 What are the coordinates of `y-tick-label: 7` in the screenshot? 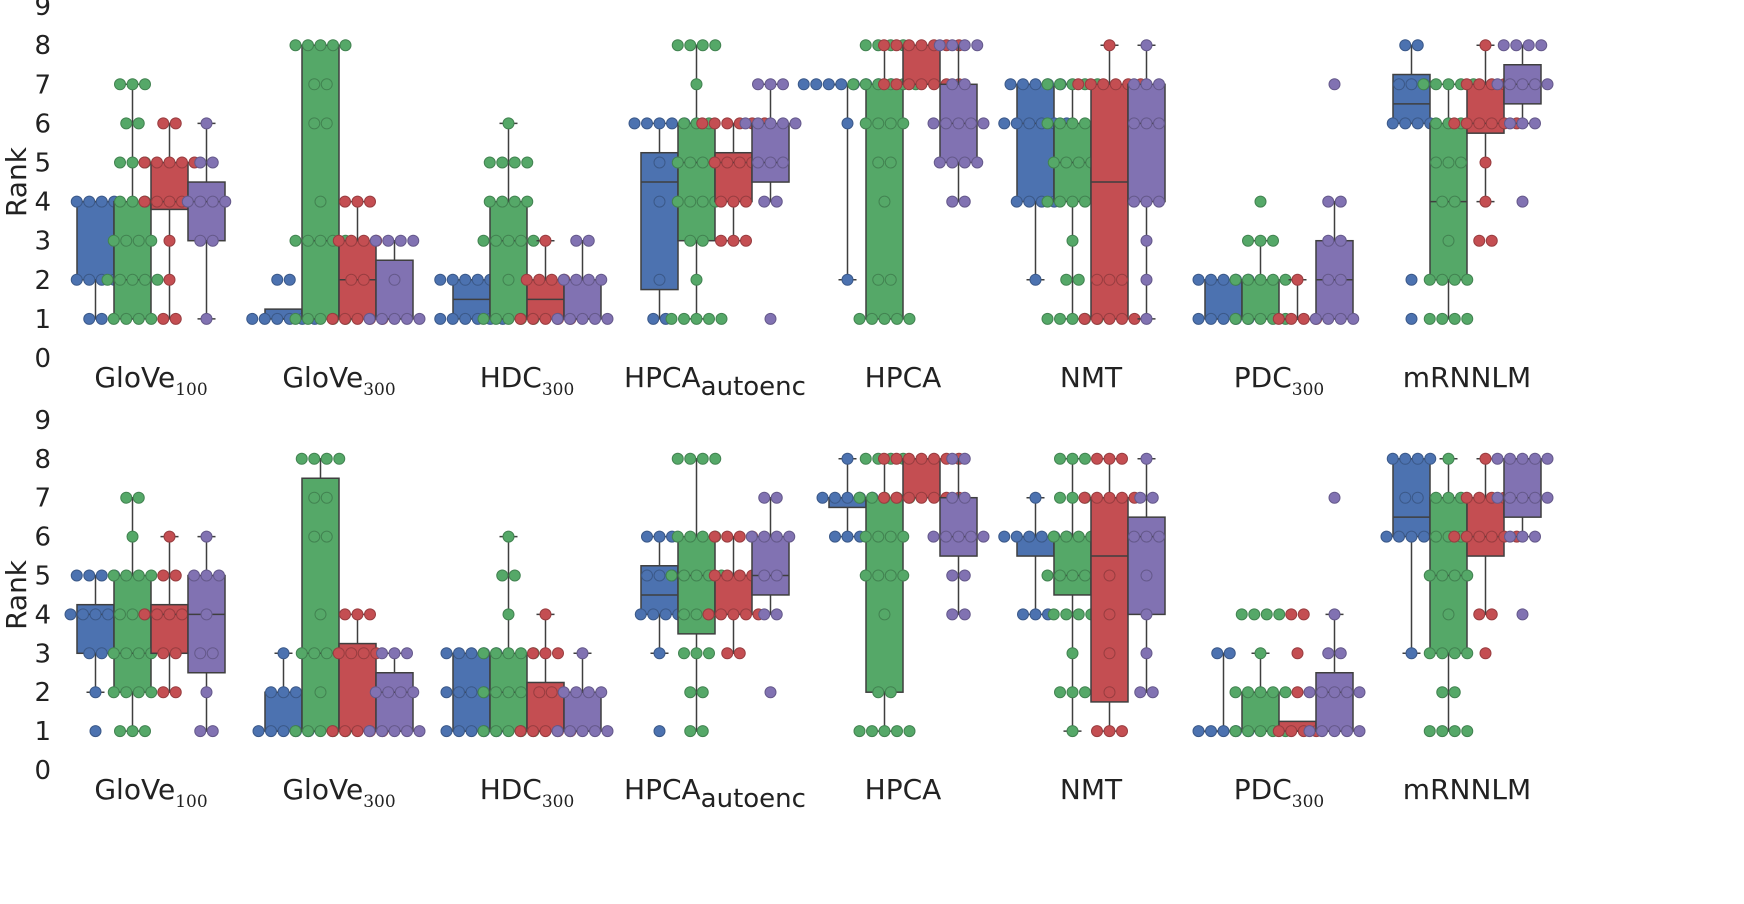 It's located at (42, 499).